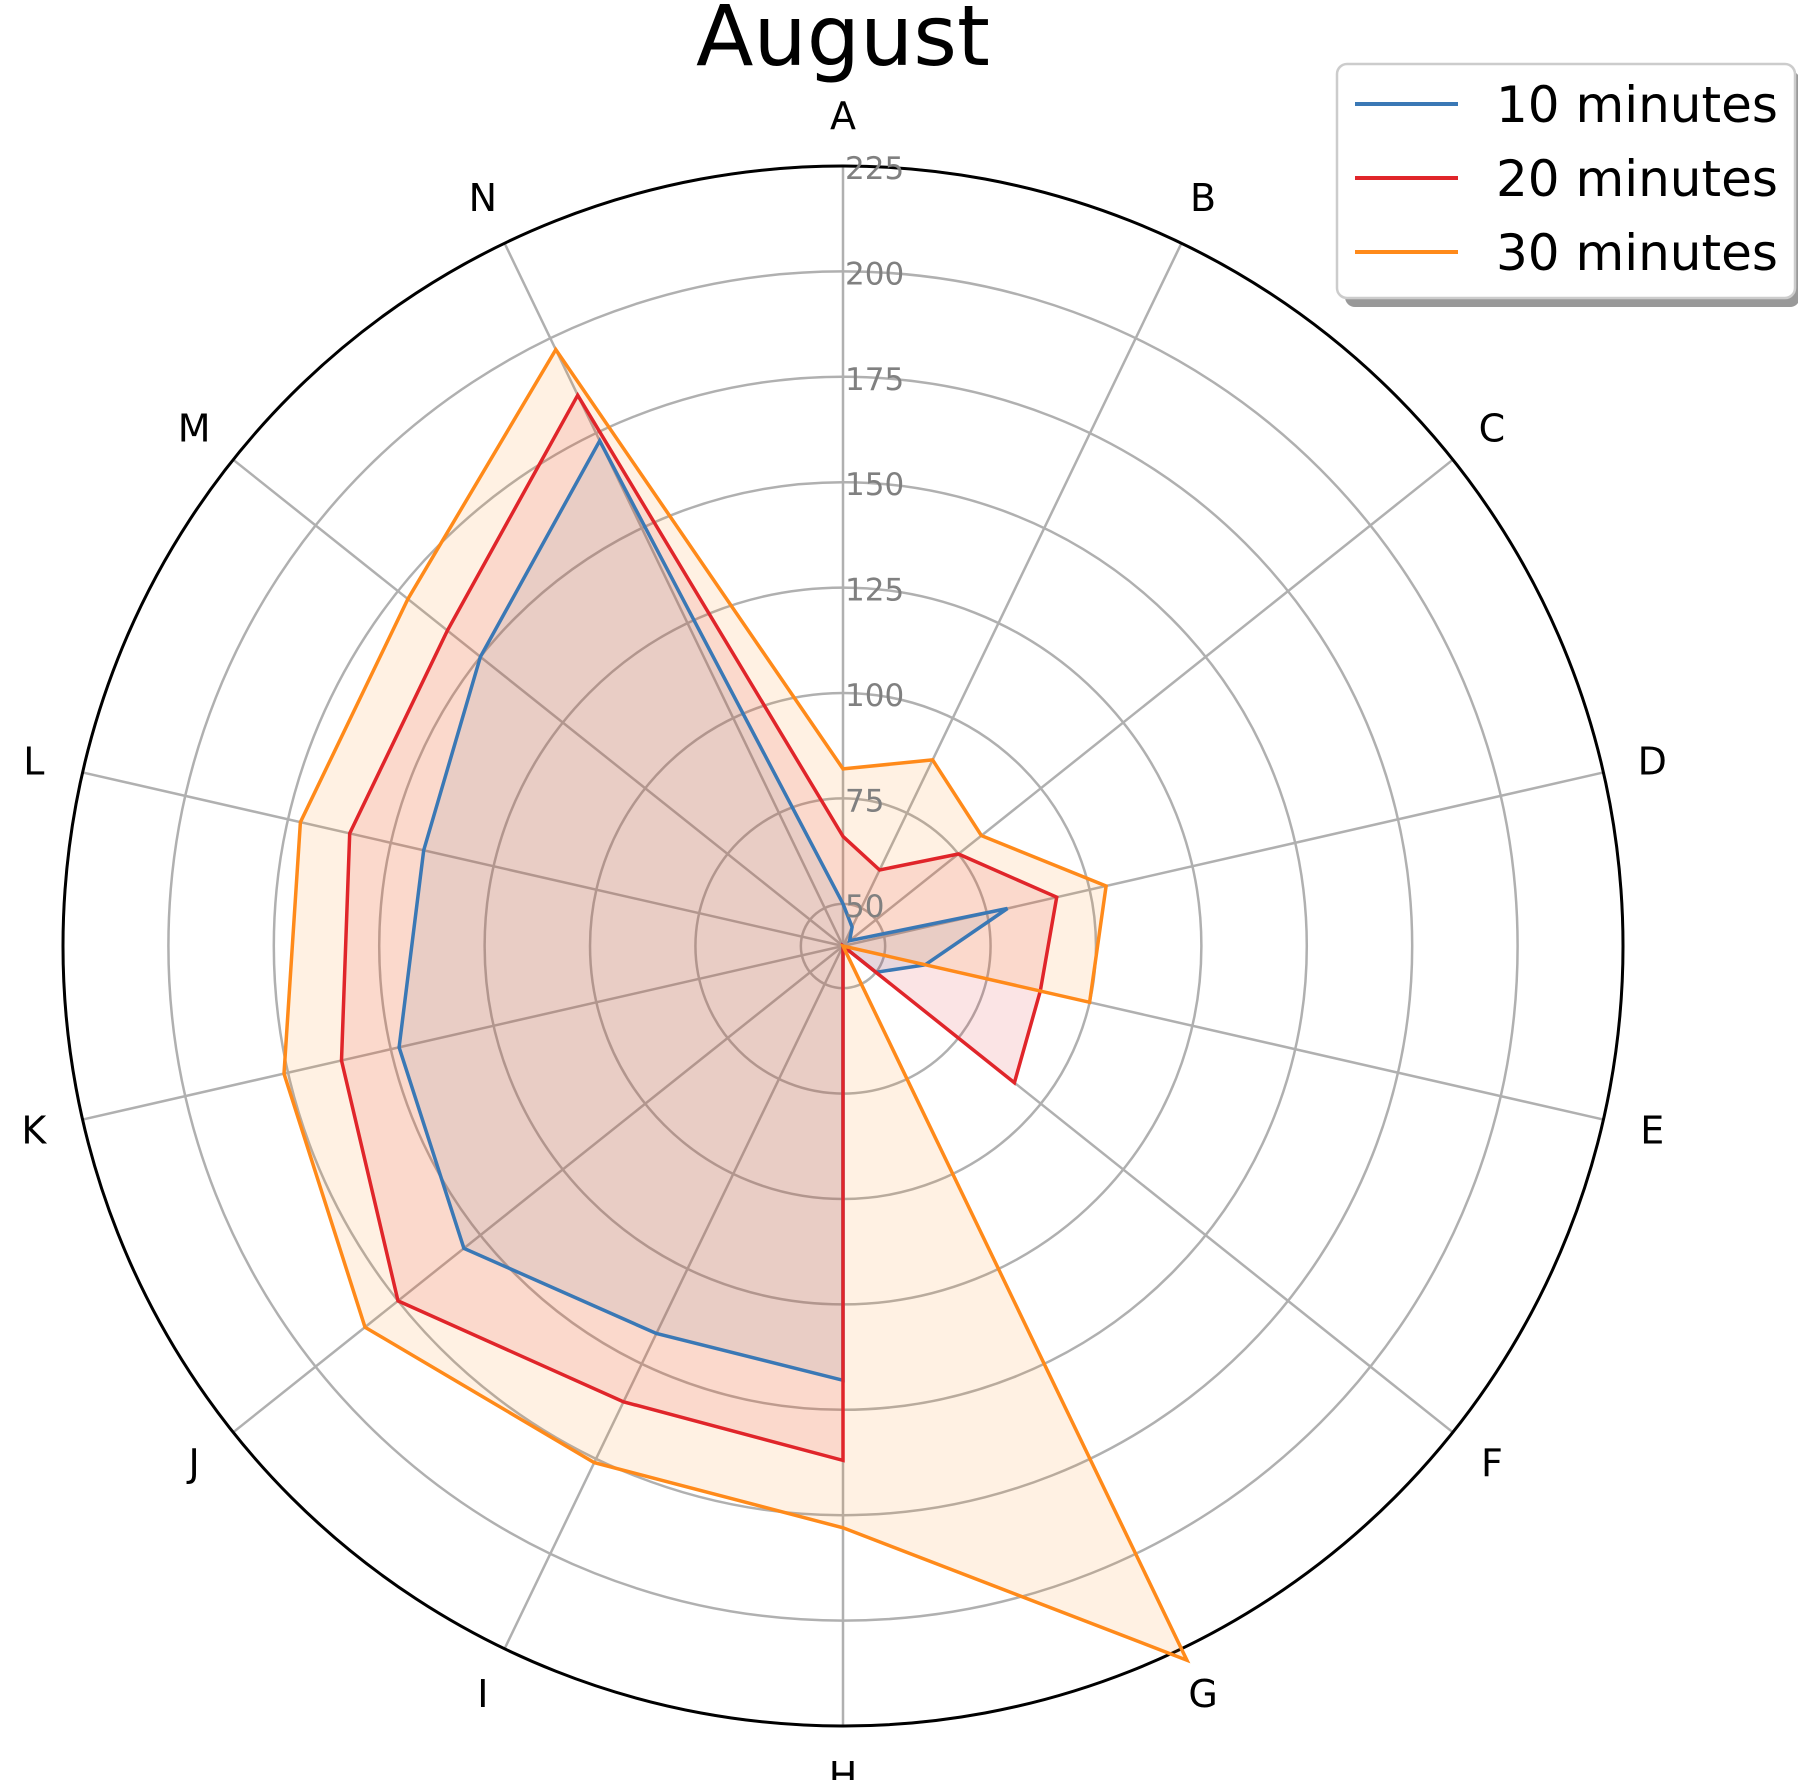  Describe the element at coordinates (1492, 429) in the screenshot. I see `category-label: C` at that location.